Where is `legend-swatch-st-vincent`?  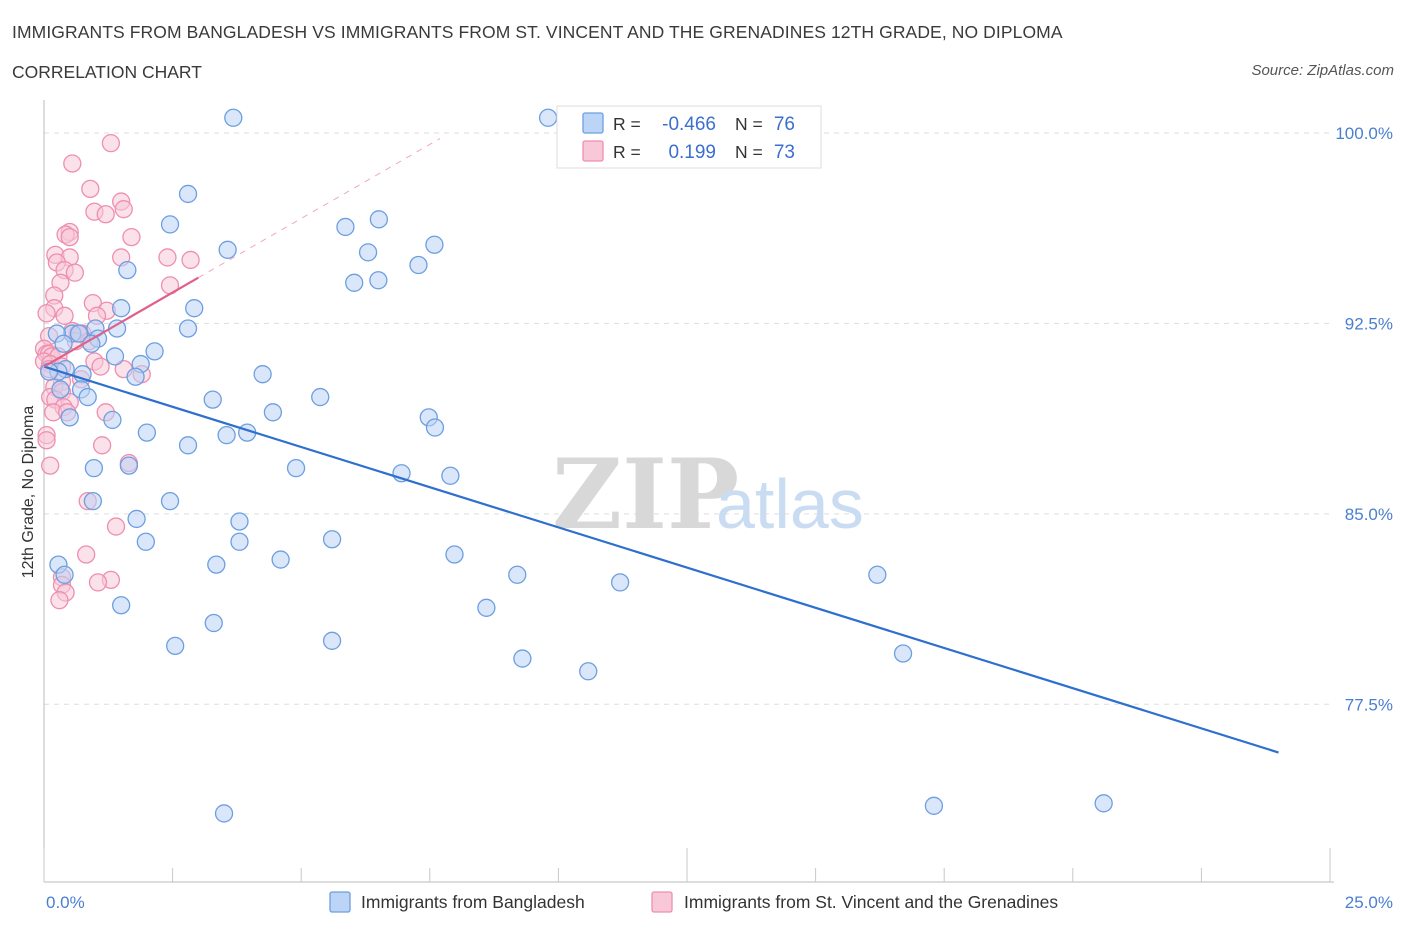
legend-swatch-st-vincent is located at coordinates (662, 902).